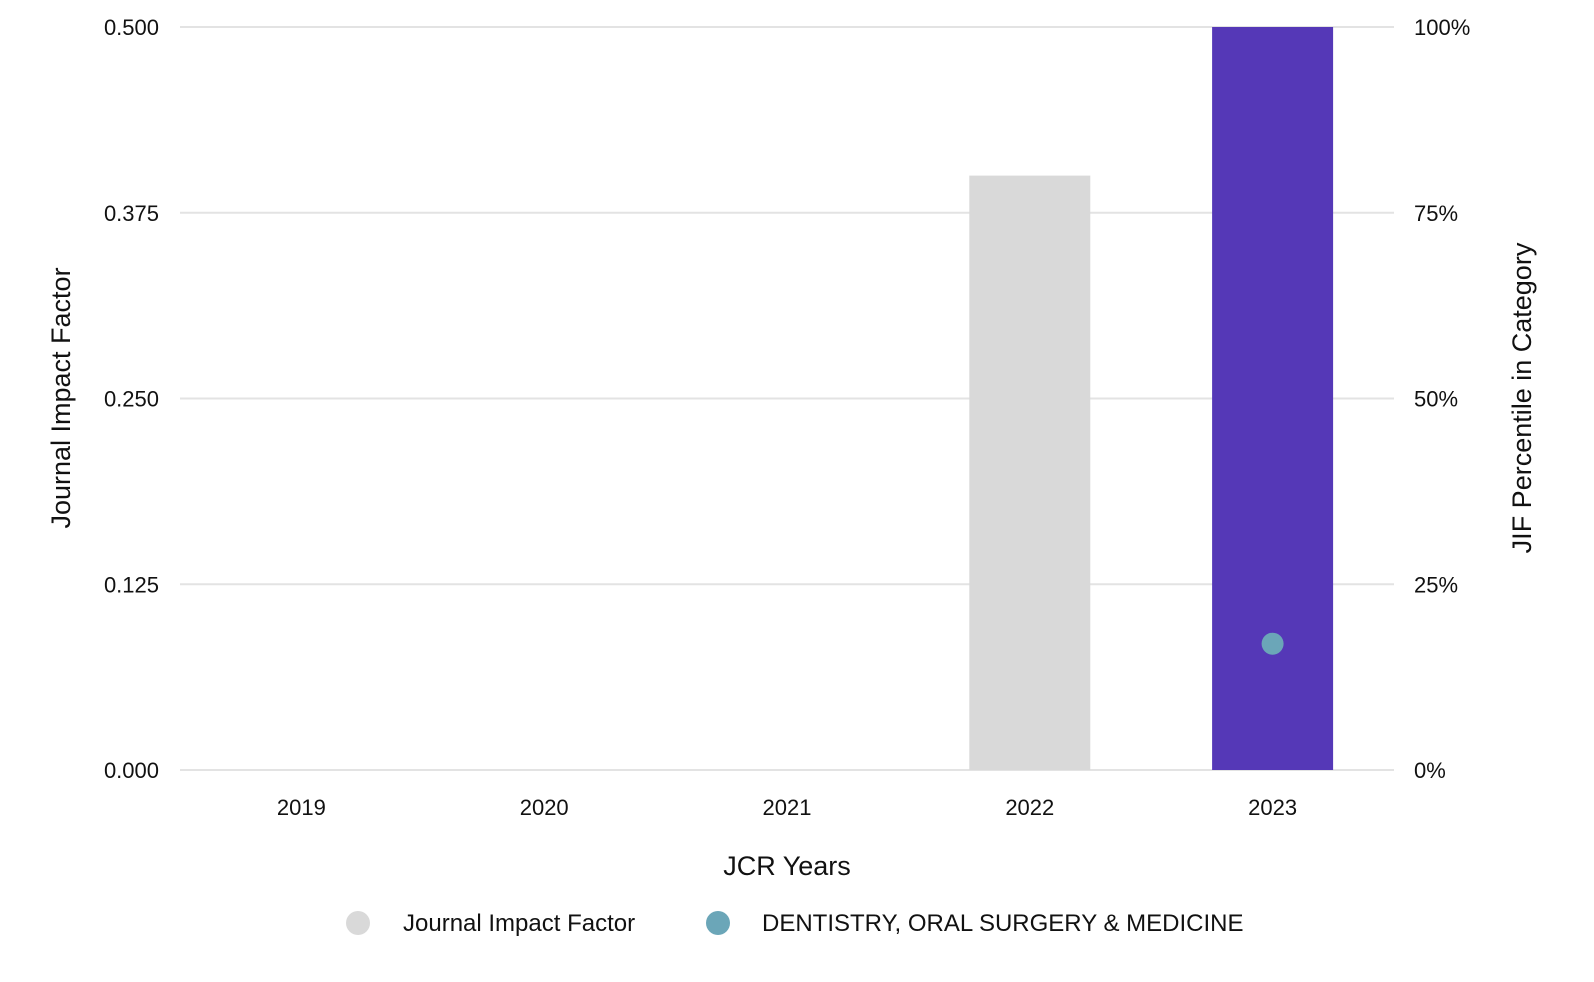 This screenshot has height=982, width=1594. I want to click on y-tick-label-left: 0.000, so click(131, 770).